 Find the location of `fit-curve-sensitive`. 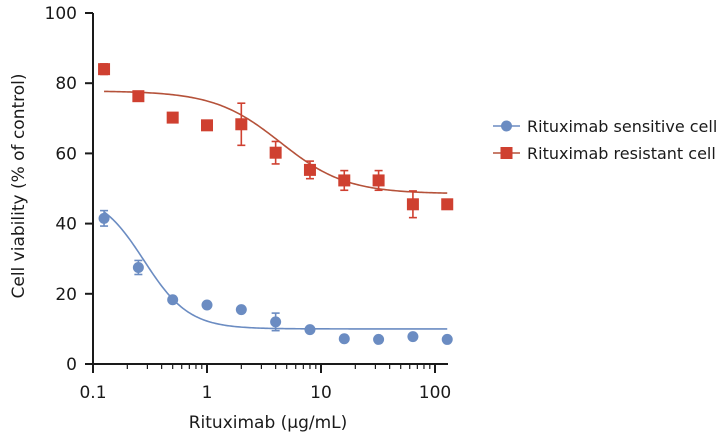

fit-curve-sensitive is located at coordinates (275, 270).